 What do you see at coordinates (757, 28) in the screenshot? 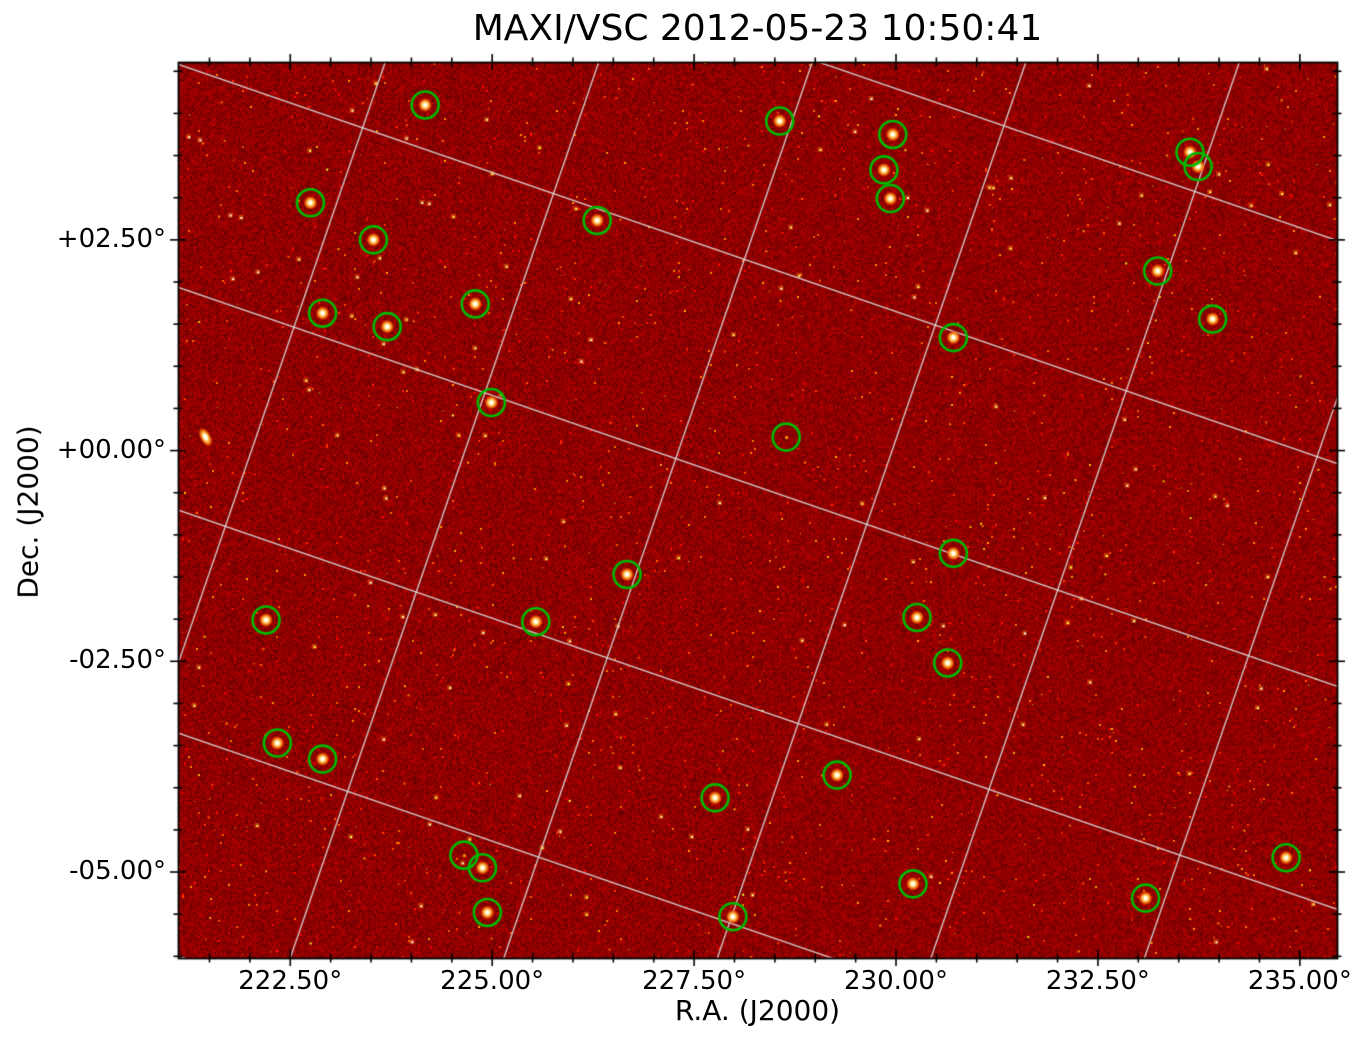
I see `plot-title: MAXI/VSC 2012-05-23 10:50:41` at bounding box center [757, 28].